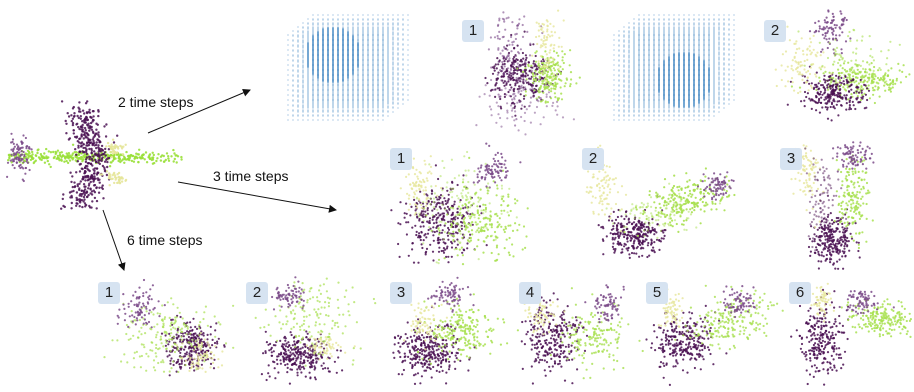 This screenshot has width=914, height=392. What do you see at coordinates (665, 204) in the screenshot?
I see `row2-panel-2: 2` at bounding box center [665, 204].